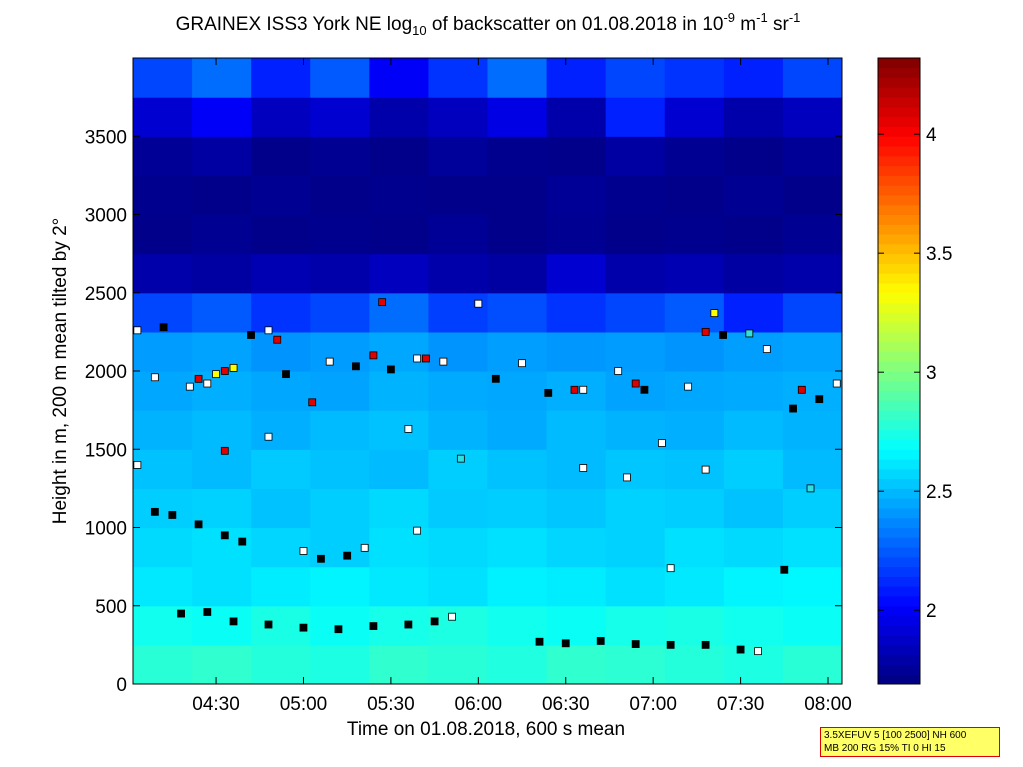 The image size is (1023, 767). I want to click on annotation: MB 200 RG 15% TI 0 HI 15, so click(885, 748).